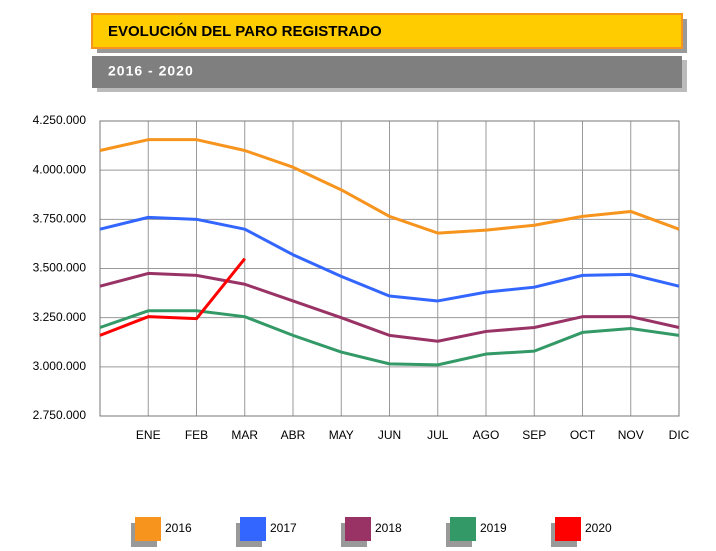 The width and height of the screenshot is (716, 551). Describe the element at coordinates (387, 31) in the screenshot. I see `title-box` at that location.